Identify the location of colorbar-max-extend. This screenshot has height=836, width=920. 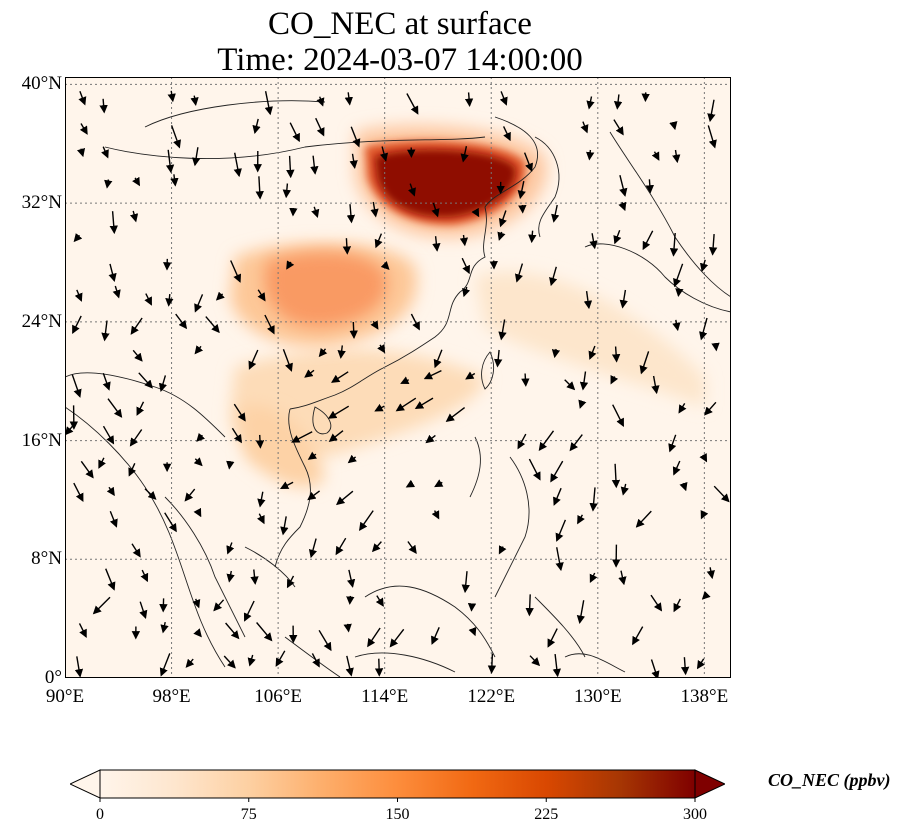
(709, 784).